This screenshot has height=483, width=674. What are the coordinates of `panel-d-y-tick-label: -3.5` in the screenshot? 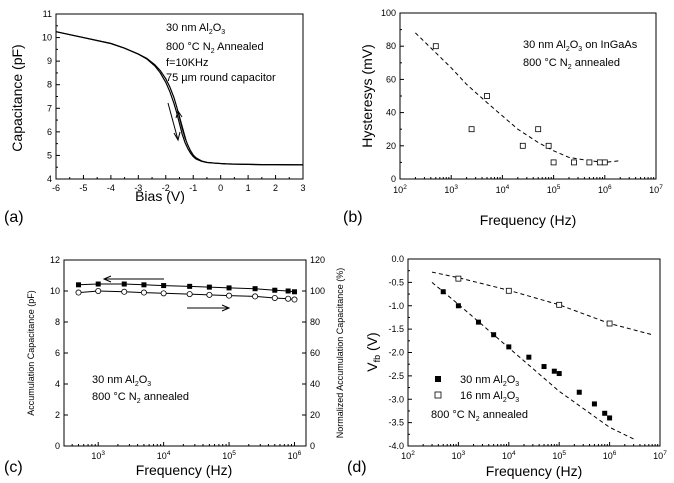 It's located at (396, 423).